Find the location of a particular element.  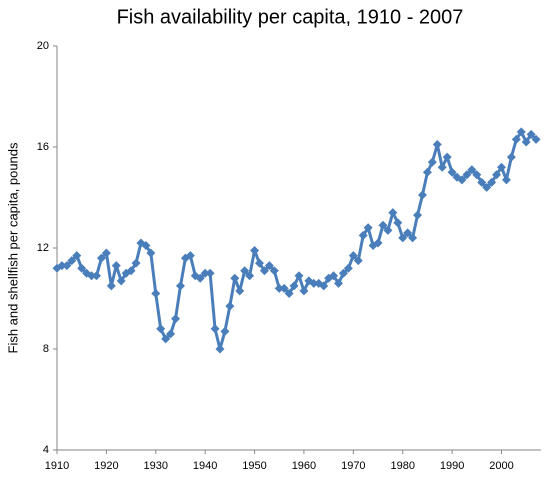

x-tick-label: 1960 is located at coordinates (304, 466).